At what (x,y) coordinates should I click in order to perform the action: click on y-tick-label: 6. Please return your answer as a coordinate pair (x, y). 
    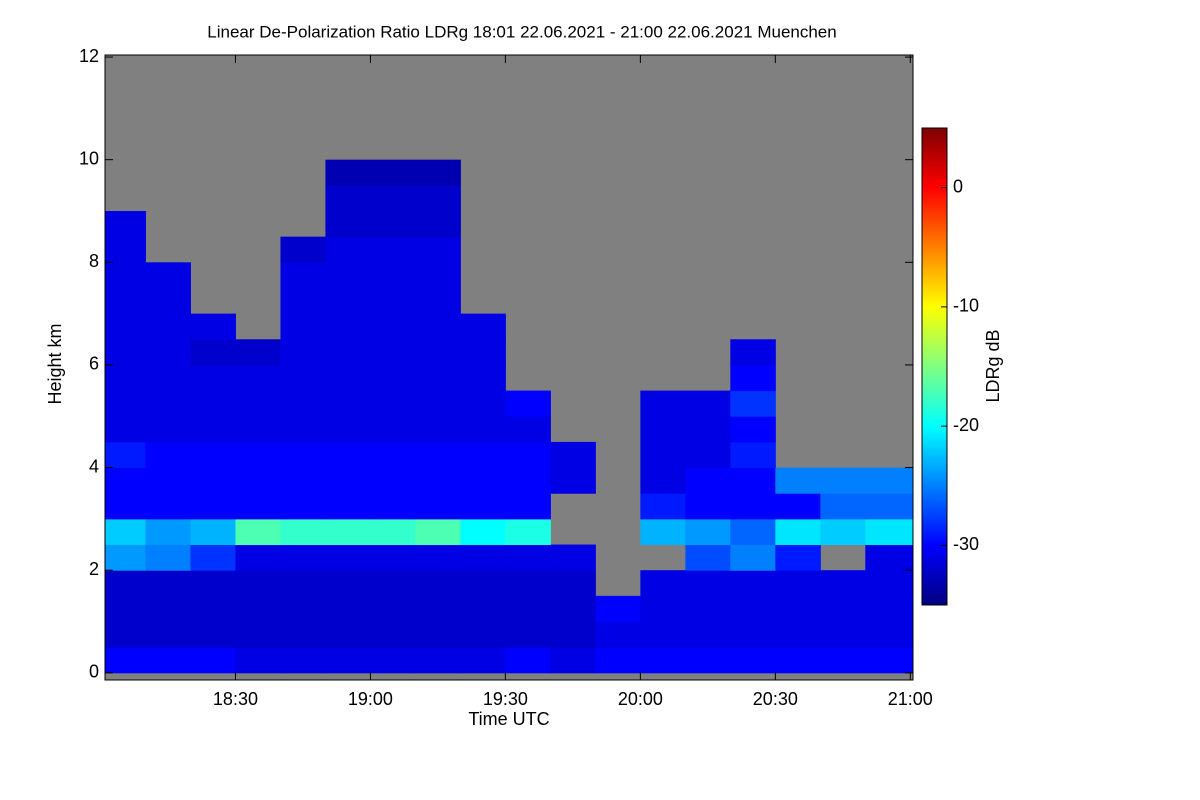
    Looking at the image, I should click on (94, 364).